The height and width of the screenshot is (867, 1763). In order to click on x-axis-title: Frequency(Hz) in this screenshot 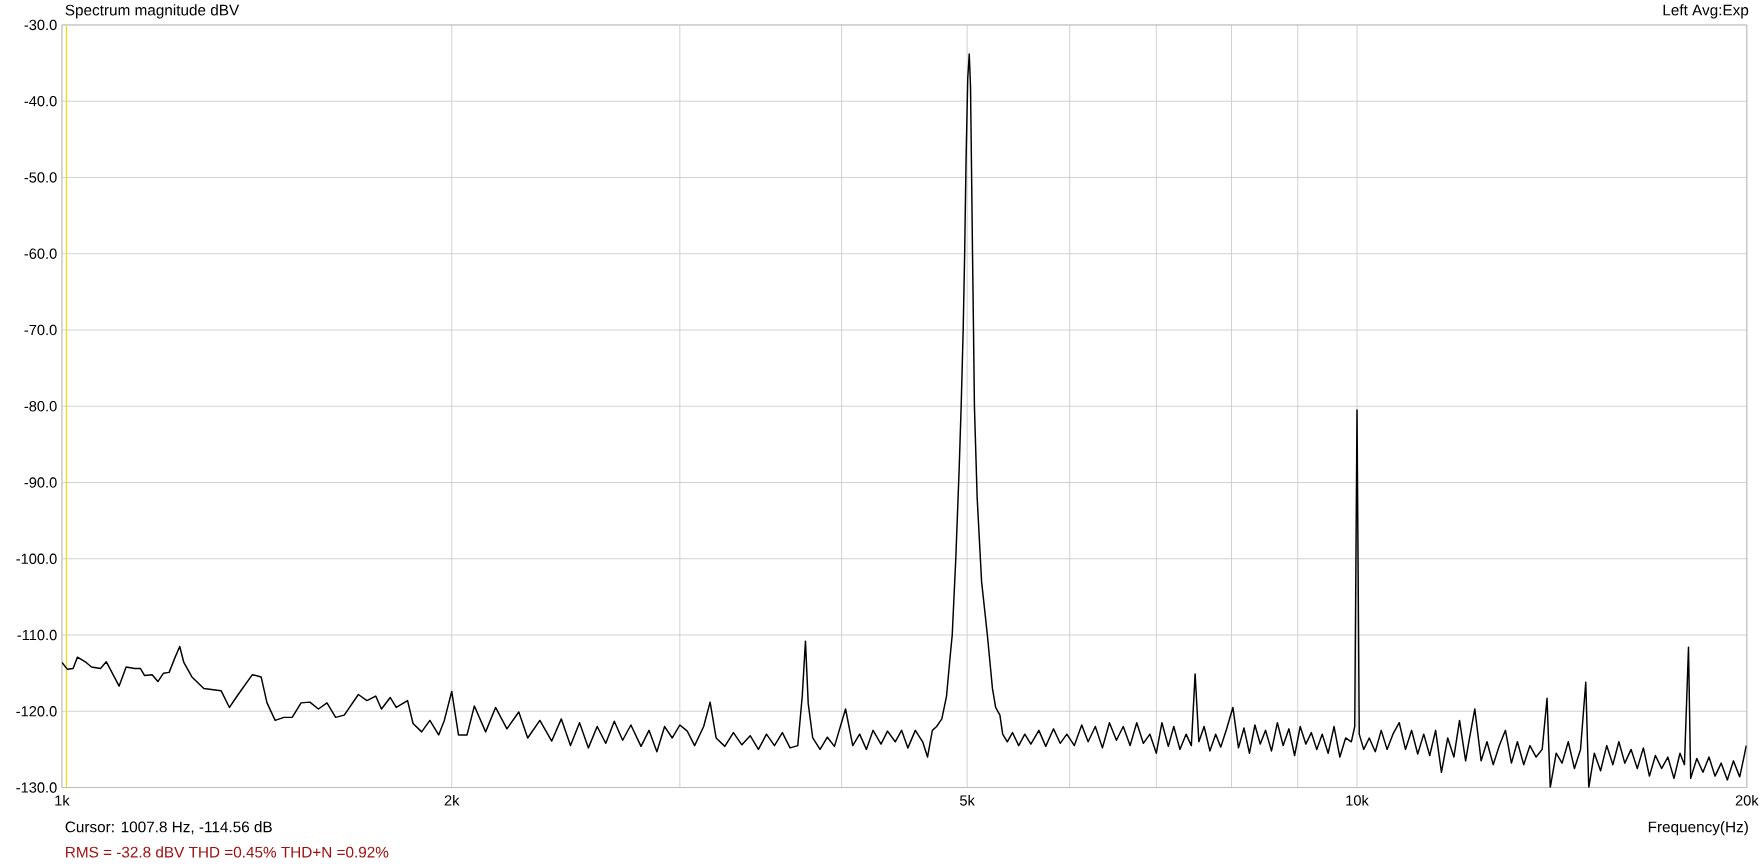, I will do `click(1698, 828)`.